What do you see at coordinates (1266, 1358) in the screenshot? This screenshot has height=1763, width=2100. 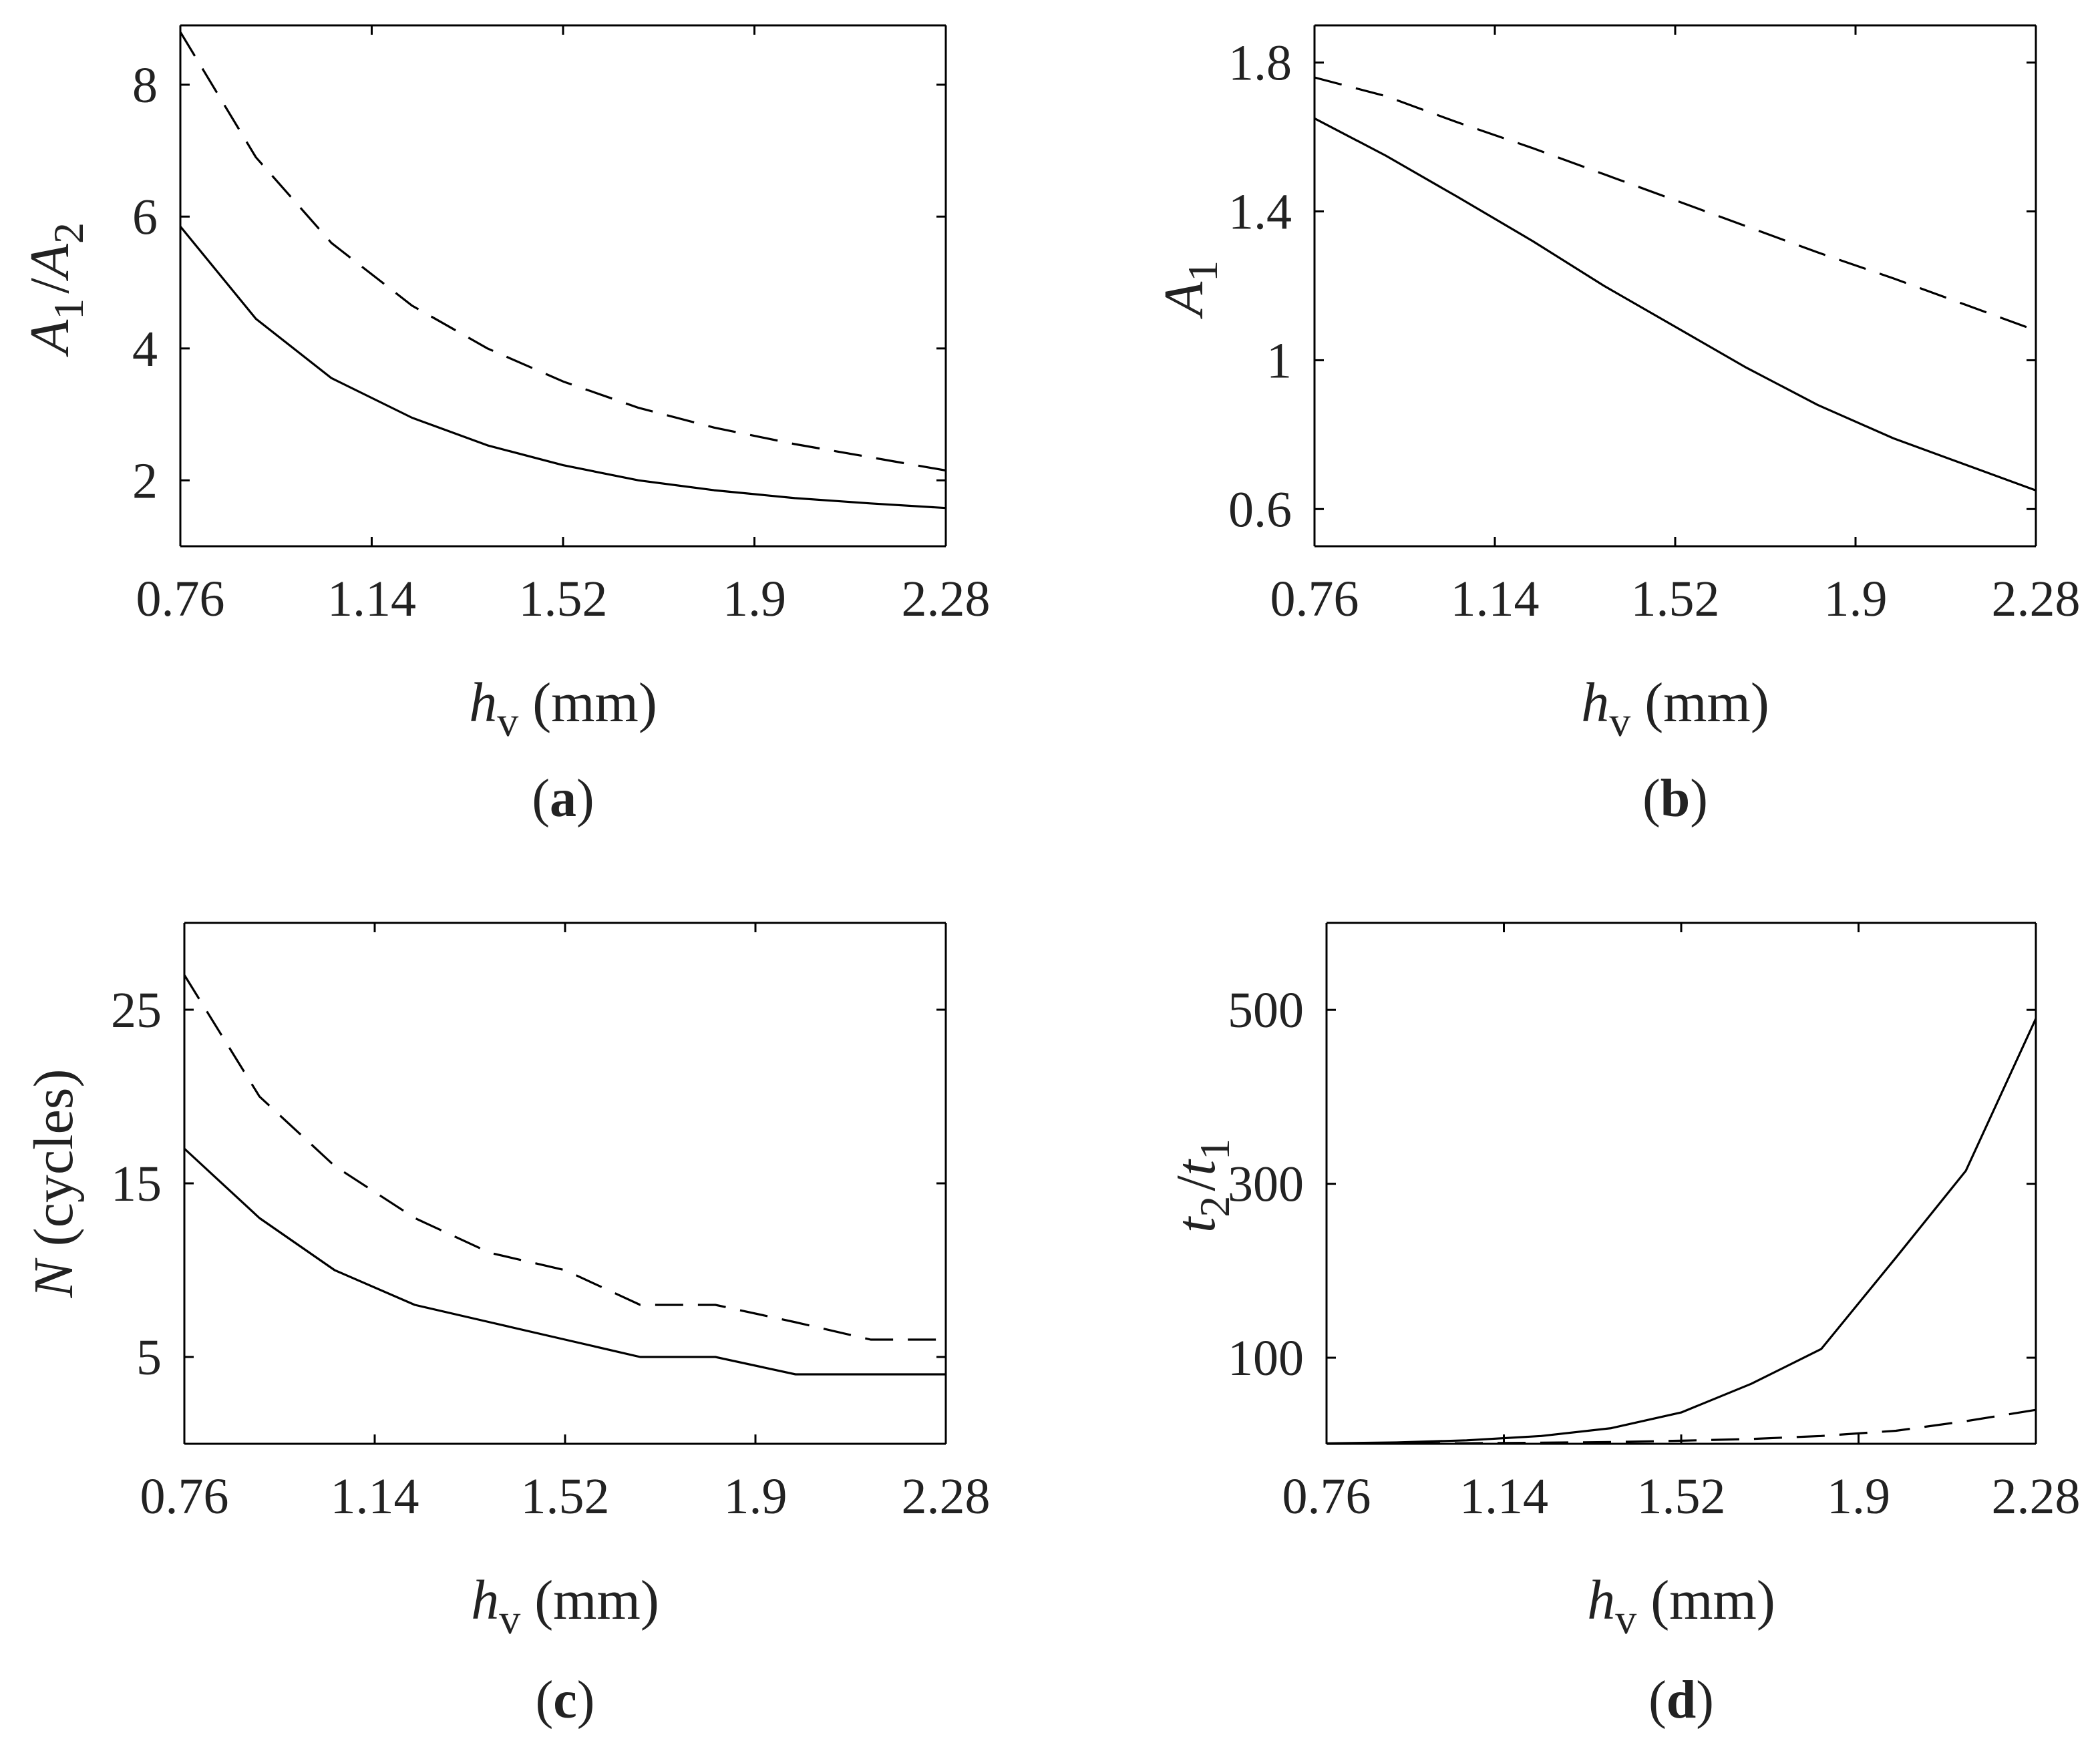 I see `y-tick-label: 100` at bounding box center [1266, 1358].